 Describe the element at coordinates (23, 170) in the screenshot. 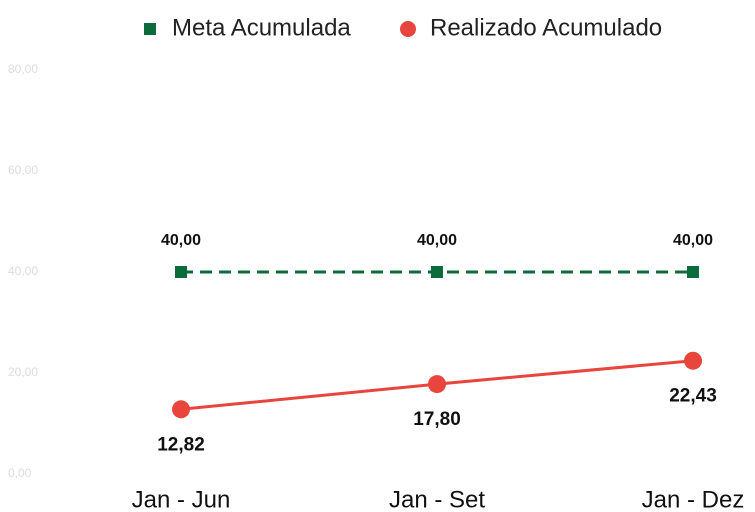

I see `y-tick-label: 60,00` at that location.